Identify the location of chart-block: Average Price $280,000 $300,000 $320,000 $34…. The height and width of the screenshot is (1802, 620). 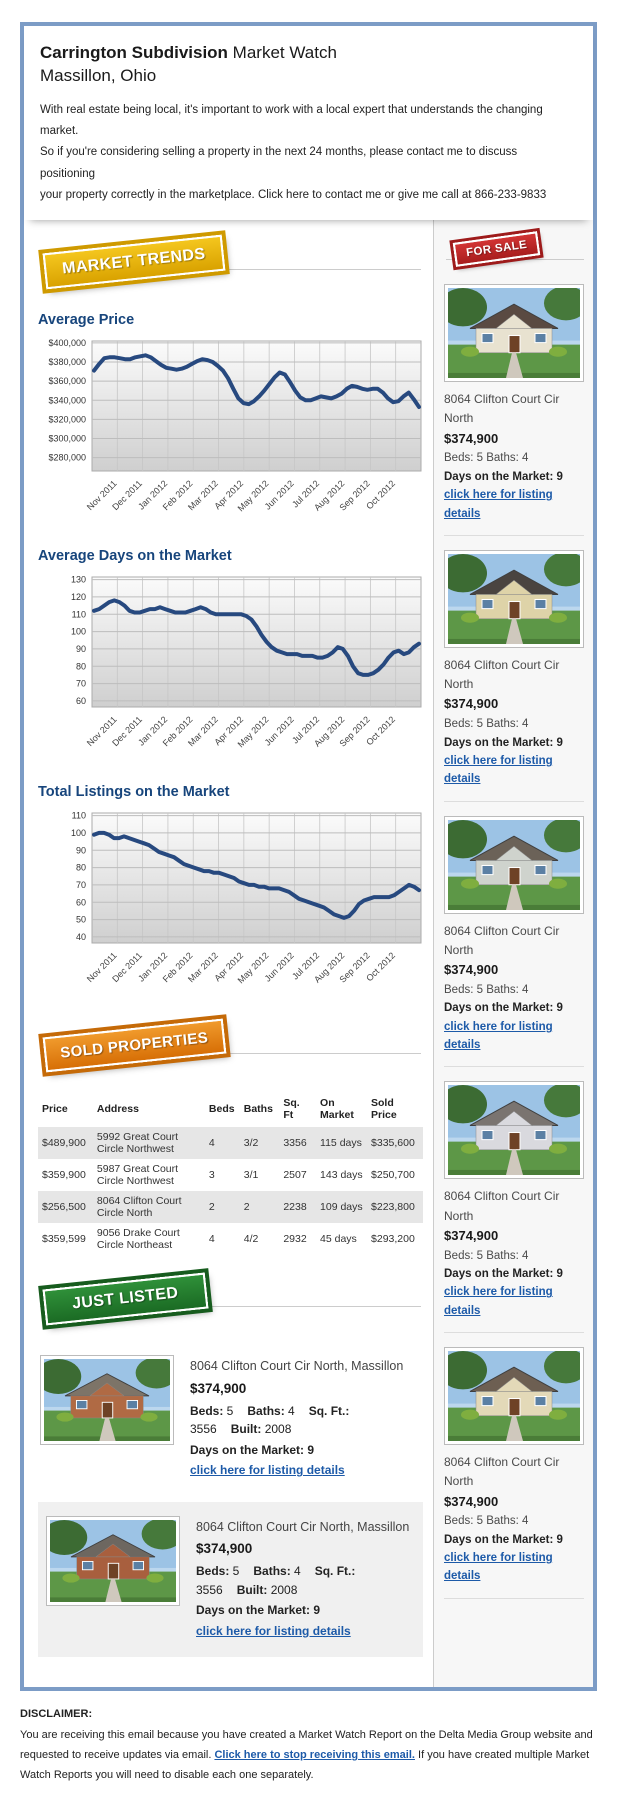
(230, 422).